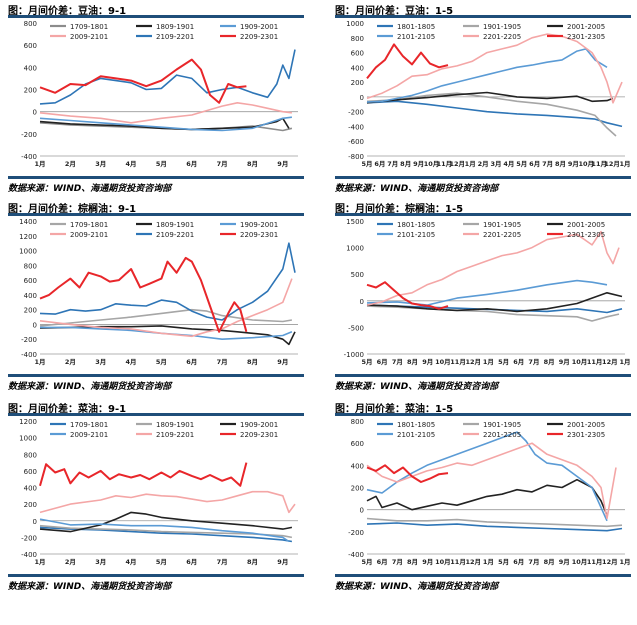 The image size is (637, 625). What do you see at coordinates (502, 425) in the screenshot?
I see `legend-label: 1901-1905` at bounding box center [502, 425].